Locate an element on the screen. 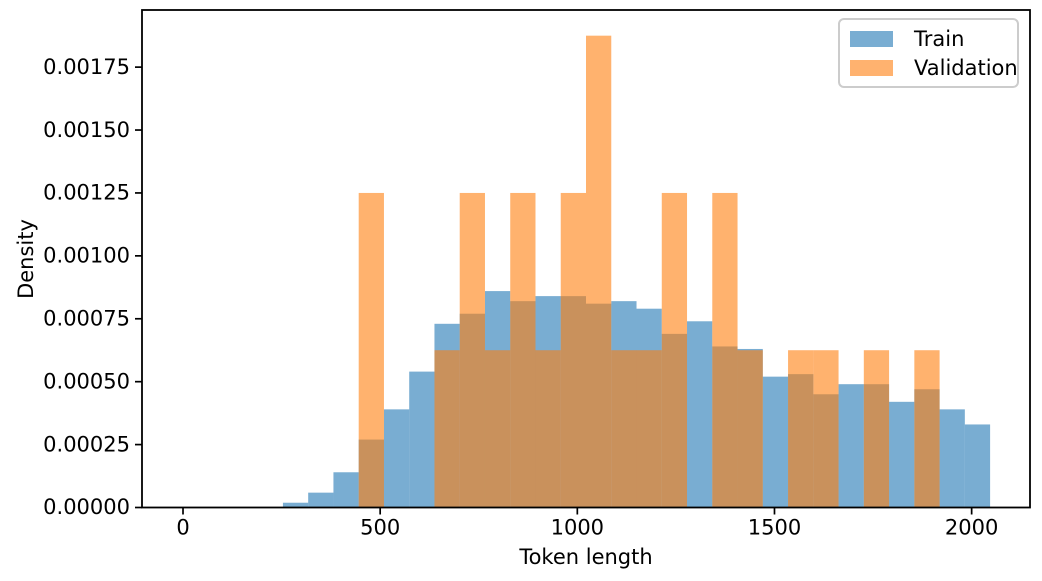  x-tick-label: 0 is located at coordinates (182, 528).